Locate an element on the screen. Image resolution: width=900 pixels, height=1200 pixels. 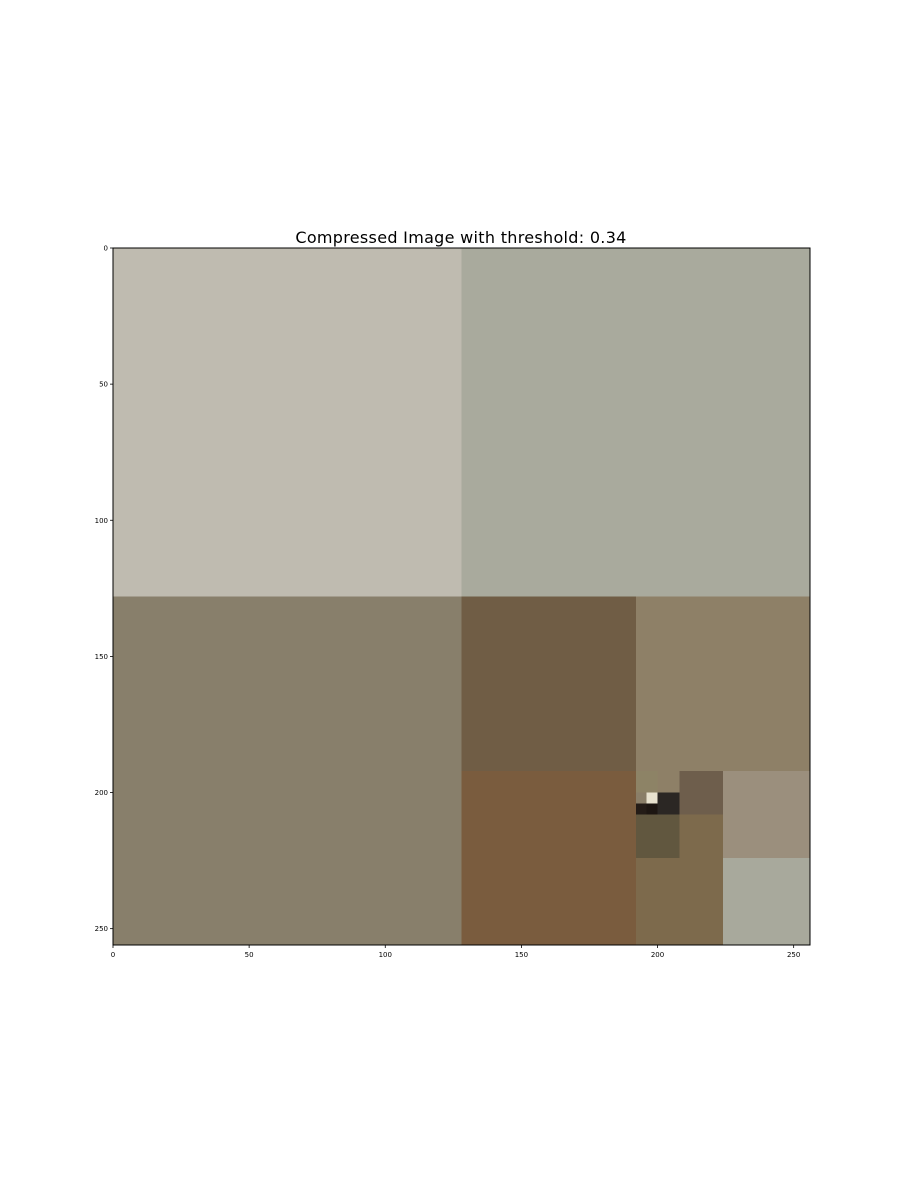
y-tick-label-3: 150 is located at coordinates (101, 657).